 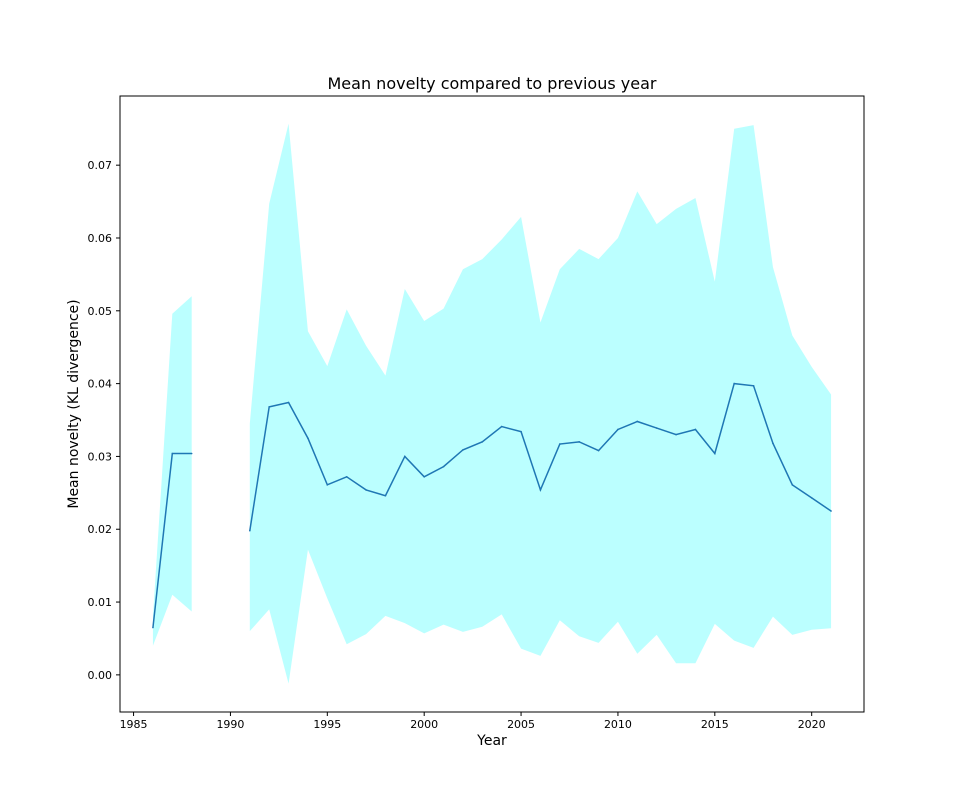 I want to click on chart-title: Mean novelty compared to previous year, so click(x=492, y=83).